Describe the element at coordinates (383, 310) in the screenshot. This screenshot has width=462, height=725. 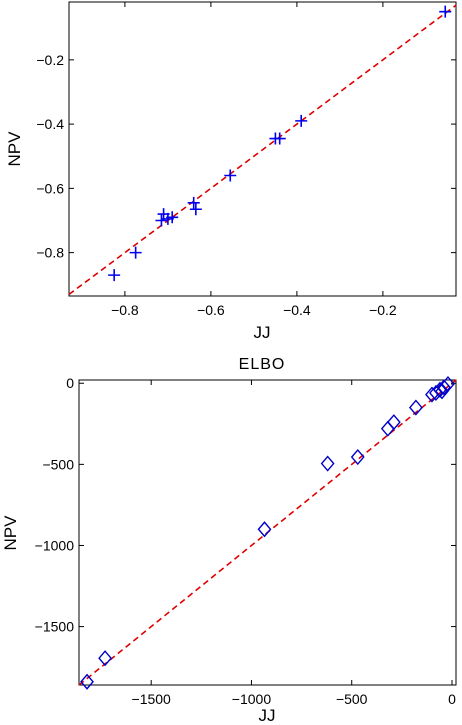
I see `top-x-tick-label: −0.2` at that location.